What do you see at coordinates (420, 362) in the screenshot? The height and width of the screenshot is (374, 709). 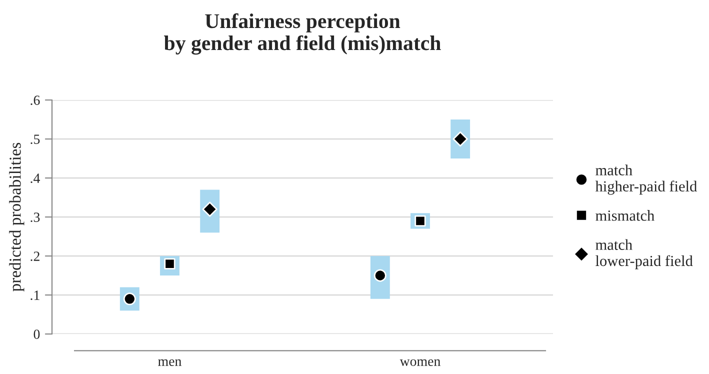 I see `x-tick-label: women` at bounding box center [420, 362].